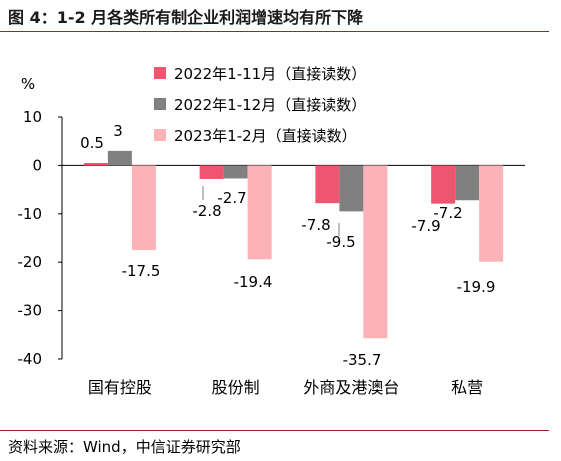  I want to click on chart-title: 图 4：1-2 月各类所有制企业利润增速均有所下降, so click(186, 17).